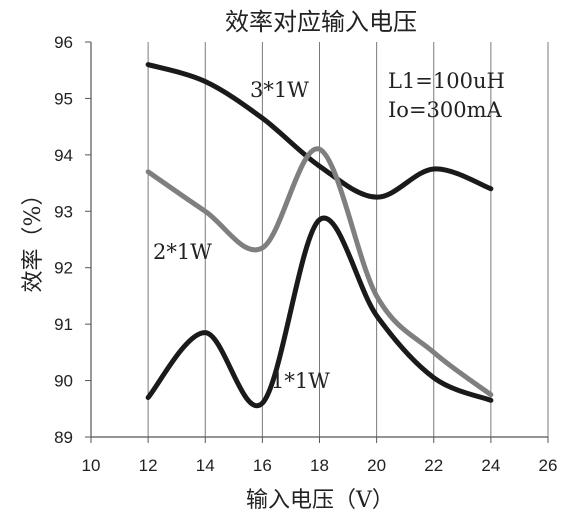 Image resolution: width=575 pixels, height=519 pixels. Describe the element at coordinates (320, 500) in the screenshot. I see `x-axis-label: 输入电压（V）` at that location.